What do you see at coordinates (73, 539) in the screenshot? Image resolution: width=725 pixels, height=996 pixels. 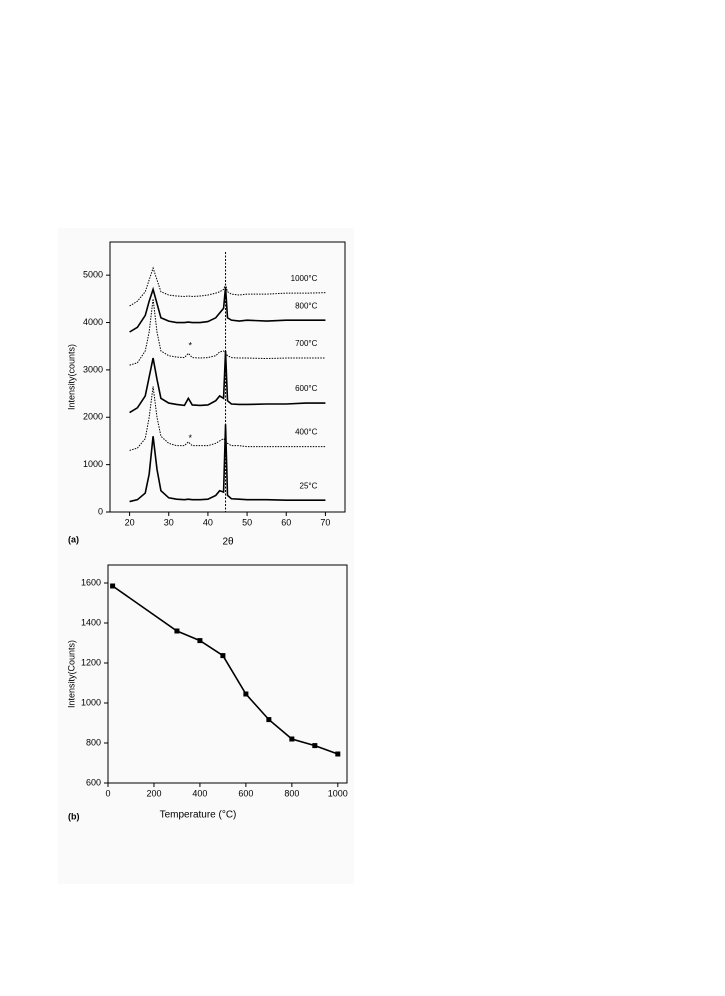 I see `panel-label: (a)` at bounding box center [73, 539].